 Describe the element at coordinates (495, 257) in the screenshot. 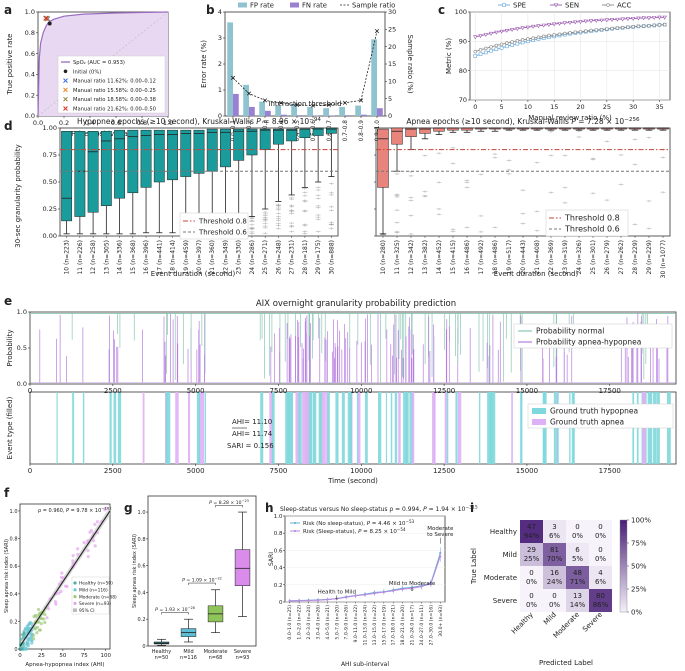

I see `tick-label: 18 (n=486)` at that location.